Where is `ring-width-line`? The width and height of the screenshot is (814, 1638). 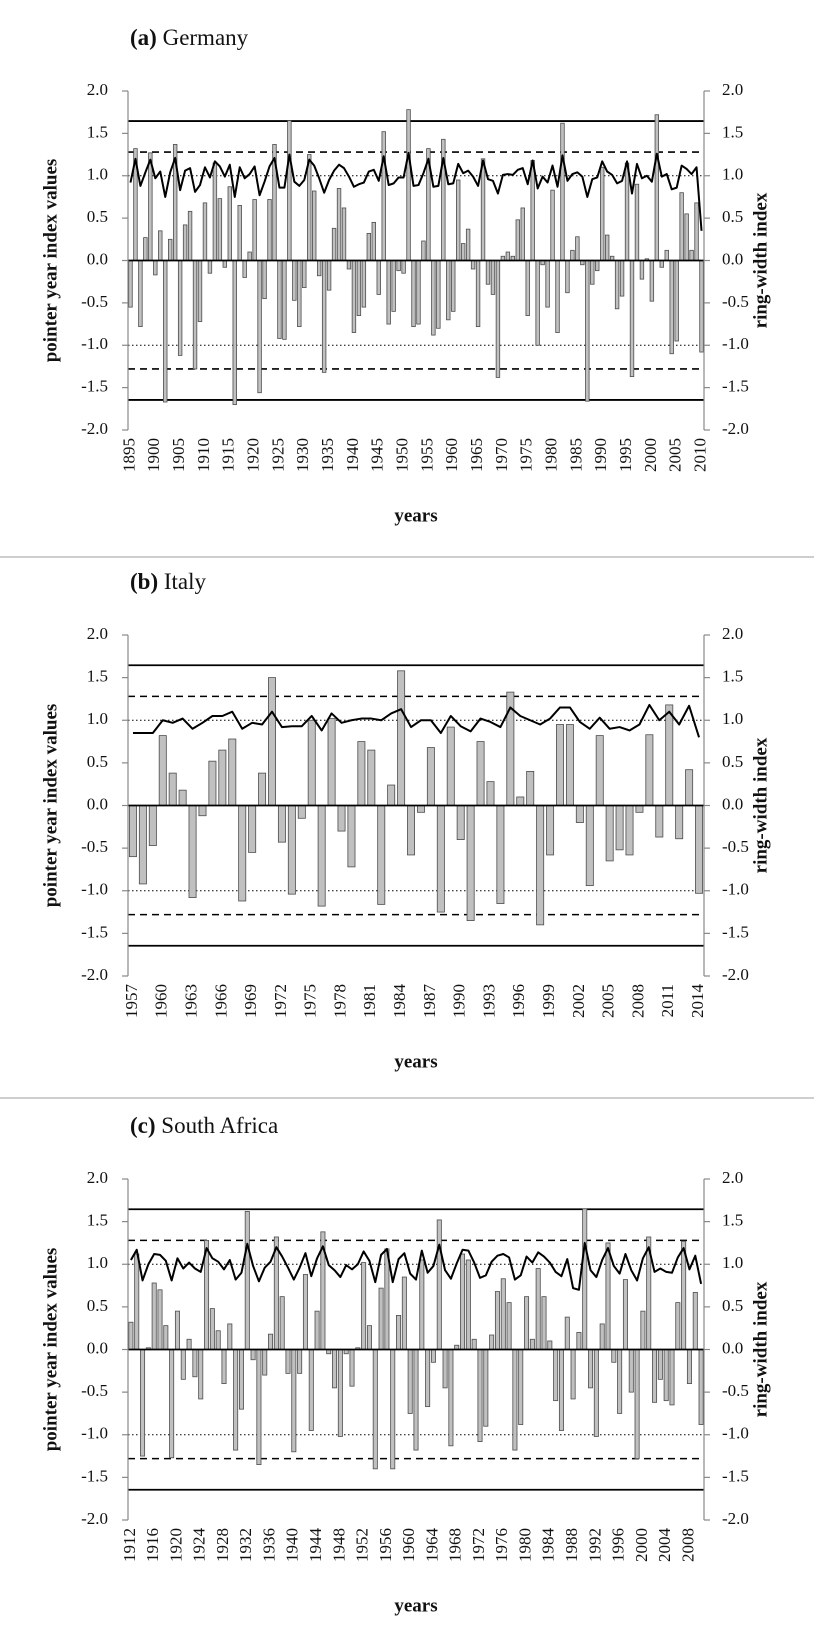
ring-width-line is located at coordinates (416, 720).